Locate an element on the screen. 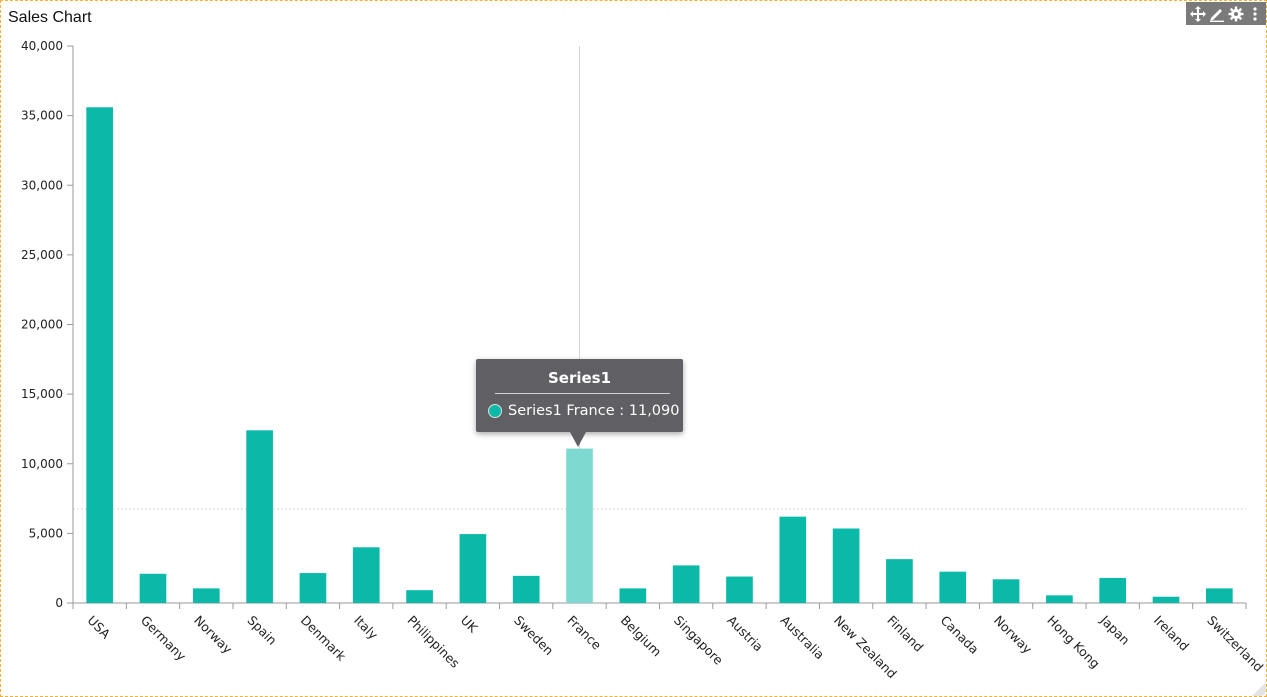  widget-toolbar is located at coordinates (1226, 13).